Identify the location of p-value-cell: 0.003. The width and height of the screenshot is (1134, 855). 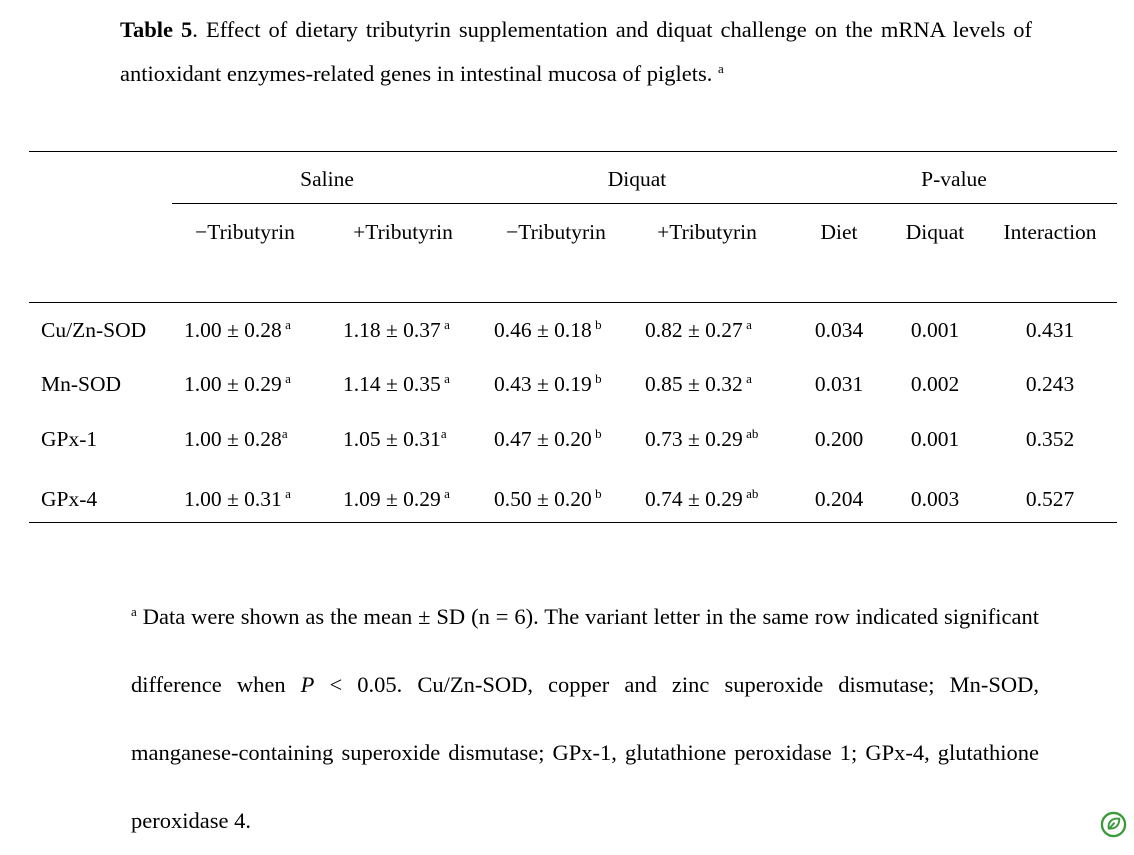
(935, 499).